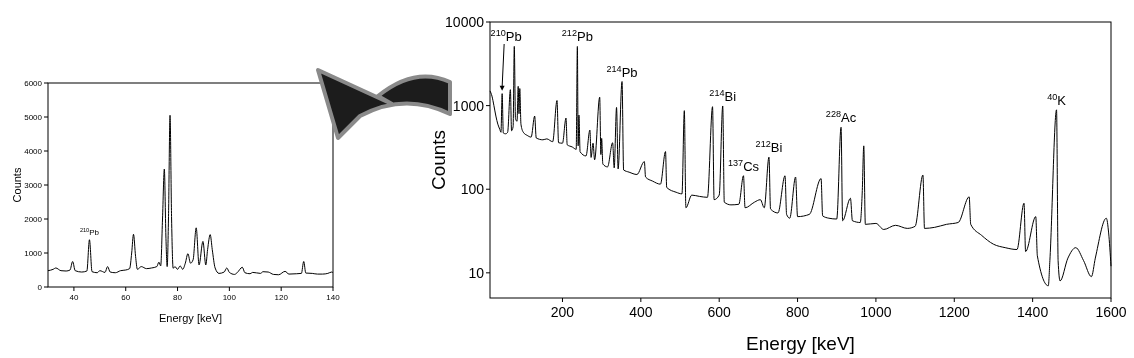 The image size is (1134, 358). What do you see at coordinates (126, 297) in the screenshot?
I see `x-tick-label: 60` at bounding box center [126, 297].